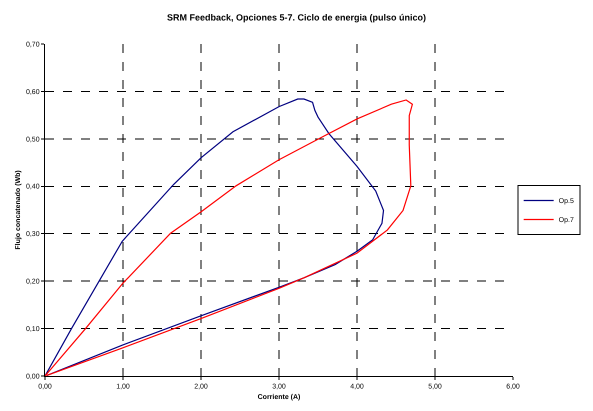 The image size is (593, 411). I want to click on chart-title: SRM Feedback, Opciones 5-7. Ciclo de energia (pulso único), so click(296, 17).